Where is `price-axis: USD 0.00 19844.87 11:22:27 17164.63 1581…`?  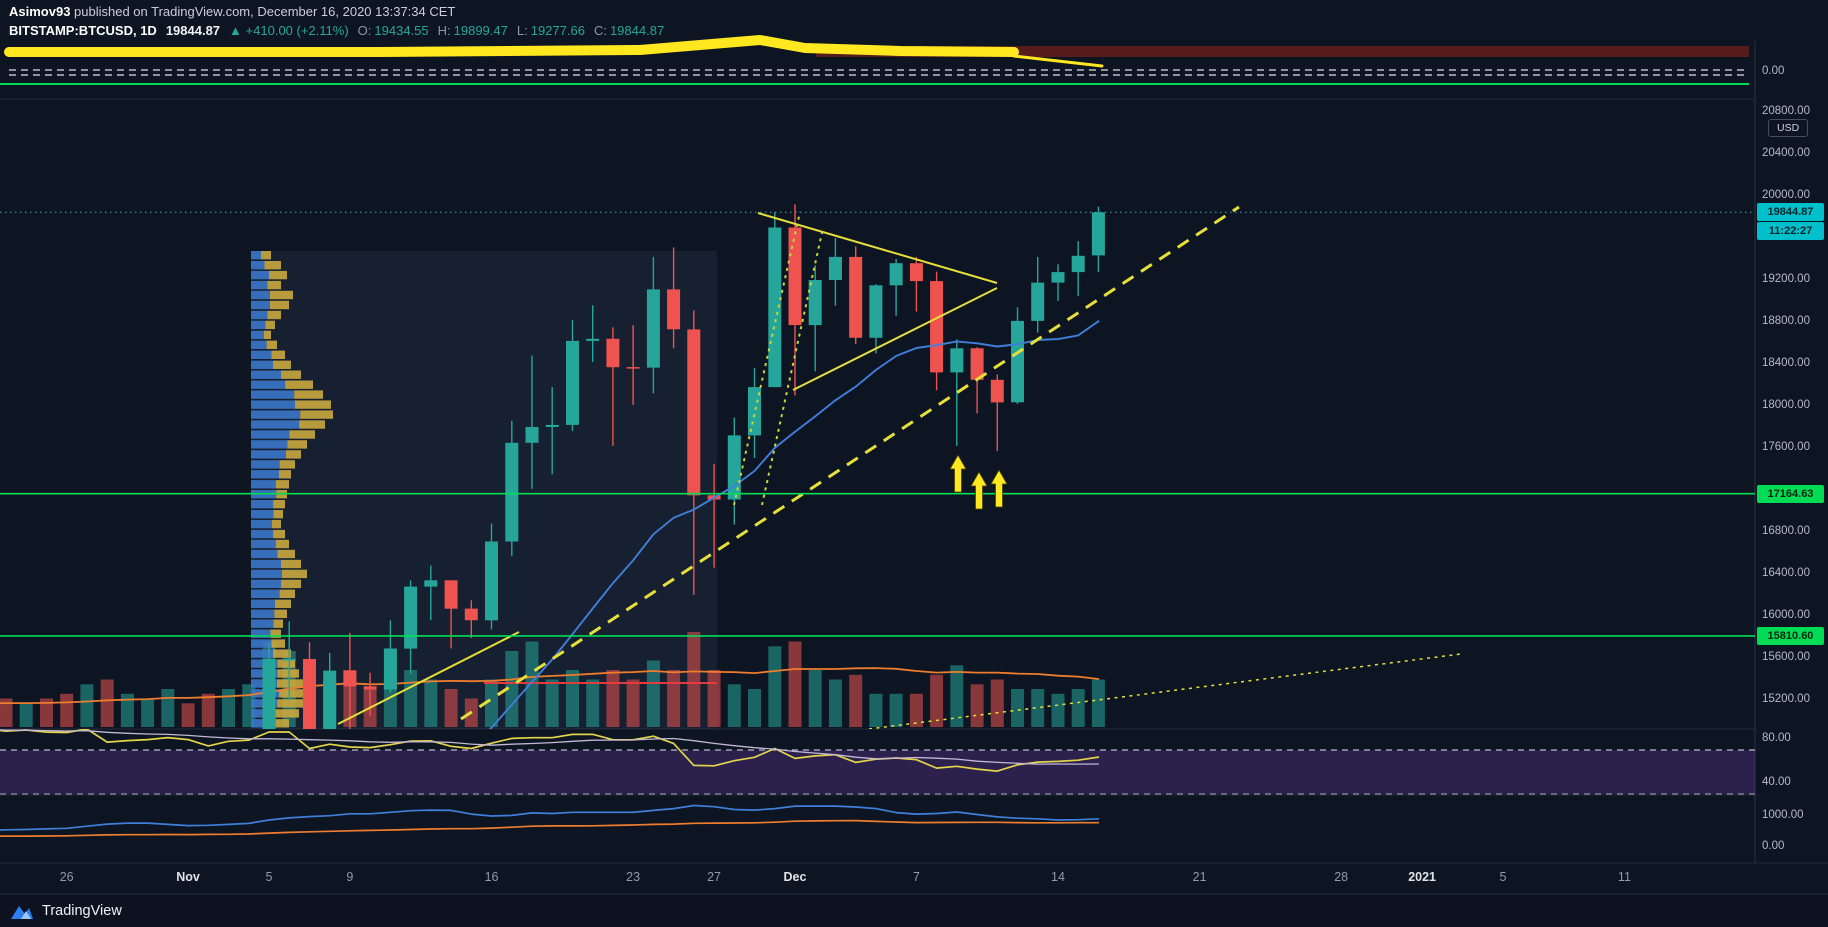
price-axis: USD 0.00 19844.87 11:22:27 17164.63 1581… is located at coordinates (1791, 463).